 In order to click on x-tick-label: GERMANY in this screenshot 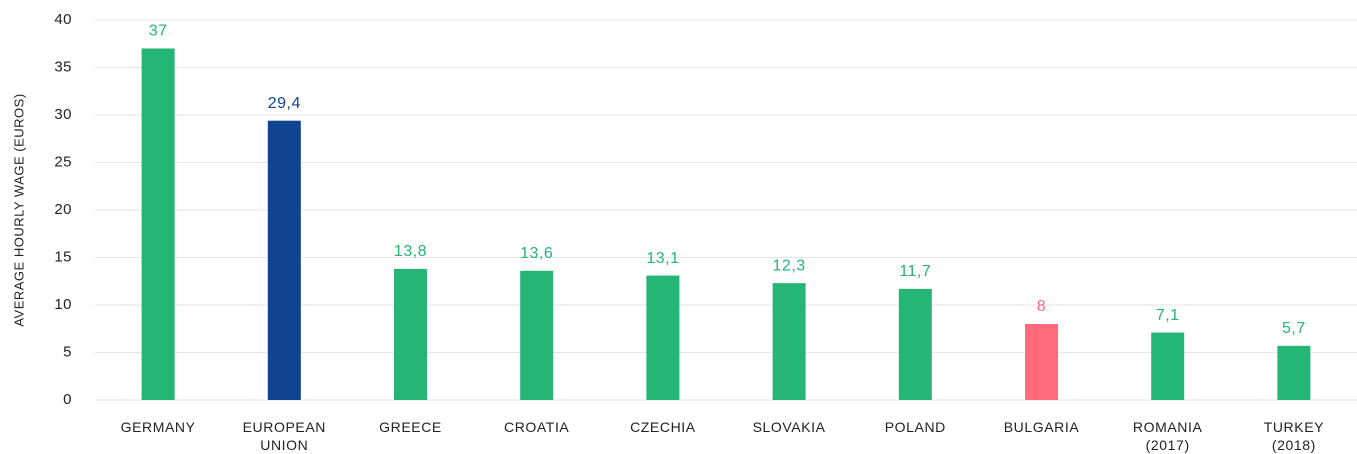, I will do `click(158, 427)`.